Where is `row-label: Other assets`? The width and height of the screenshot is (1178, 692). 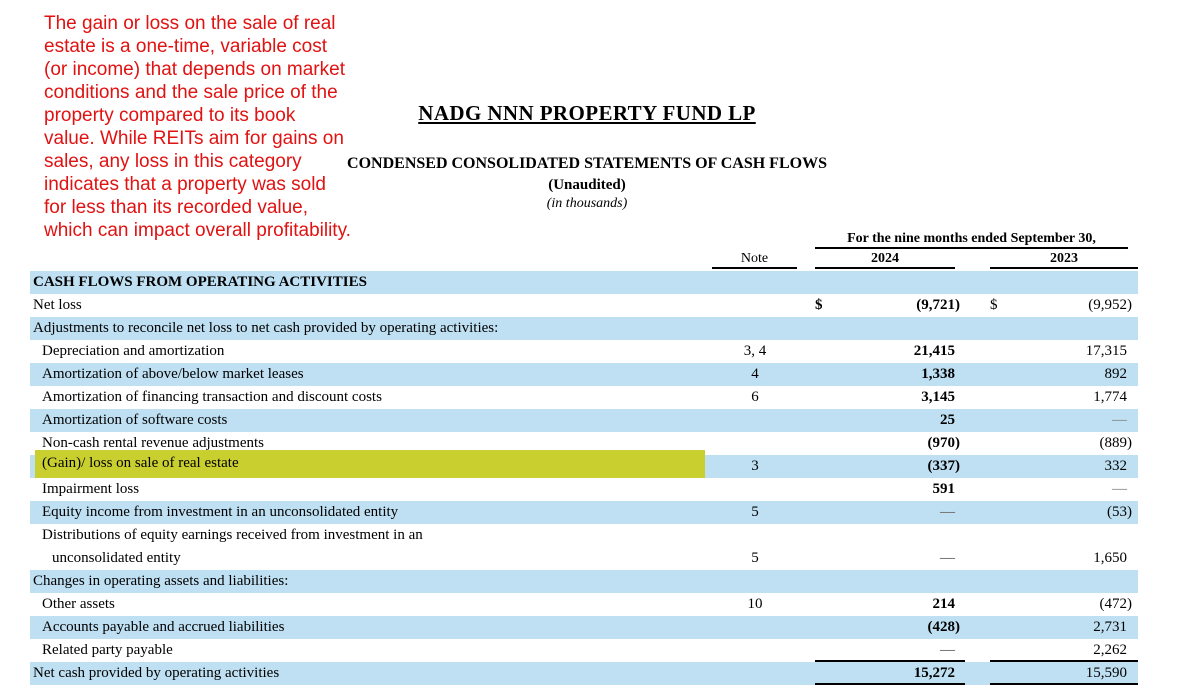
row-label: Other assets is located at coordinates (78, 604).